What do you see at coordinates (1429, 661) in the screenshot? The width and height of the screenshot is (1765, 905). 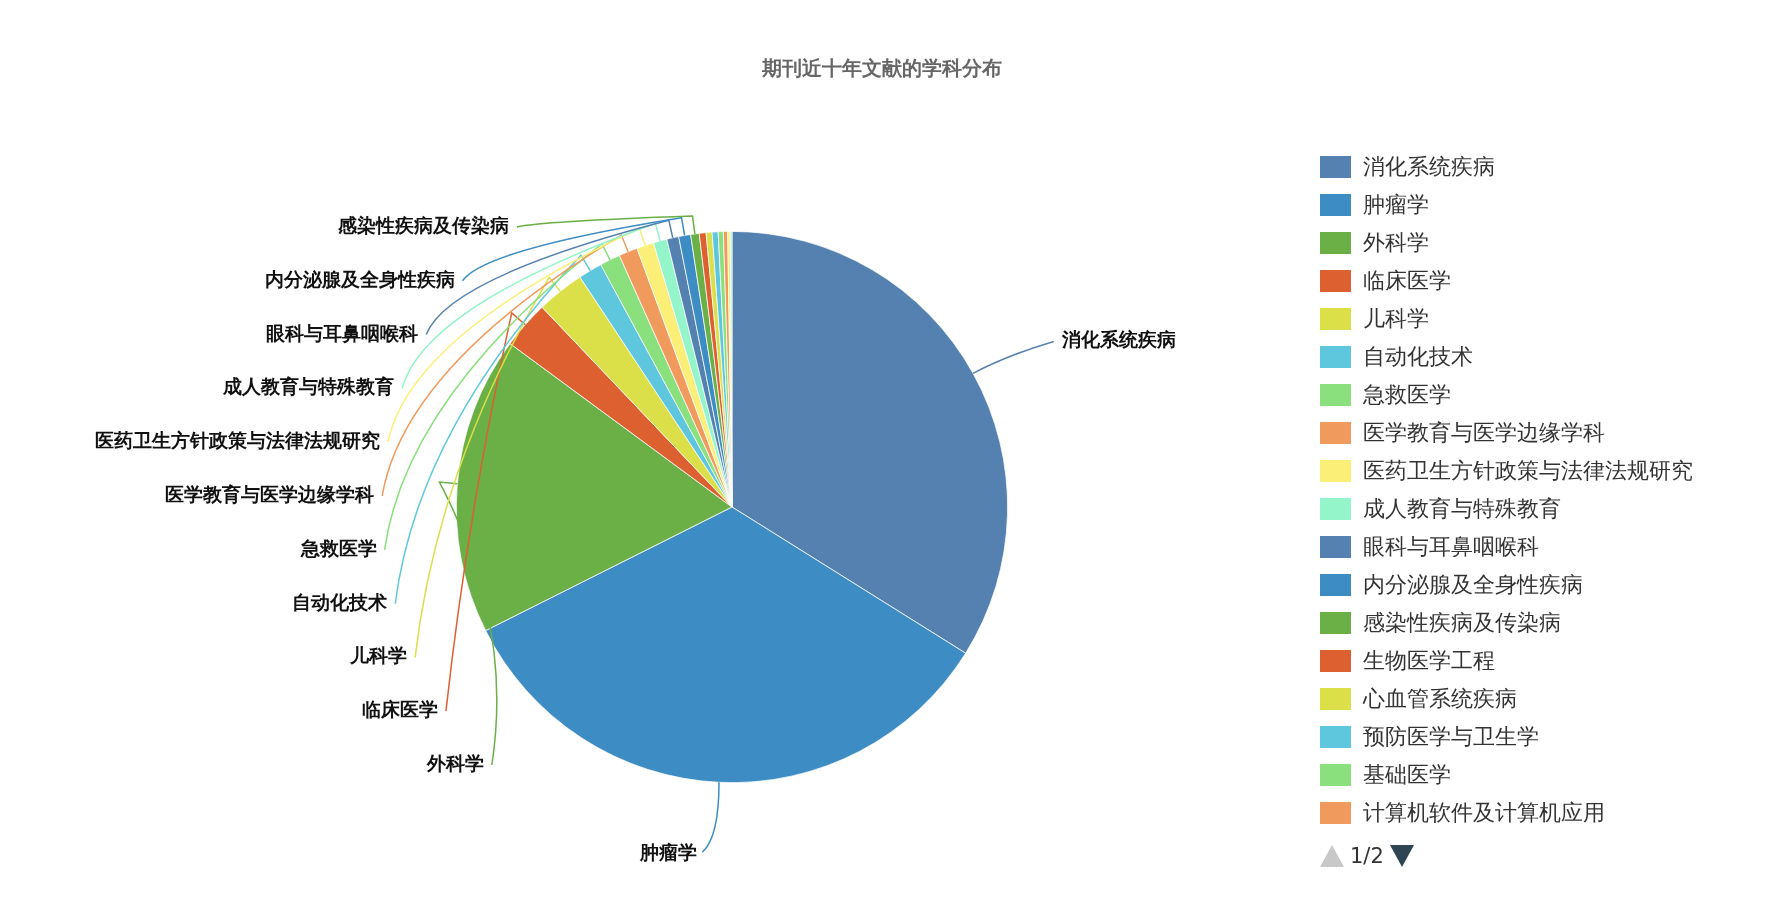 I see `legend-label: 生物医学工程` at bounding box center [1429, 661].